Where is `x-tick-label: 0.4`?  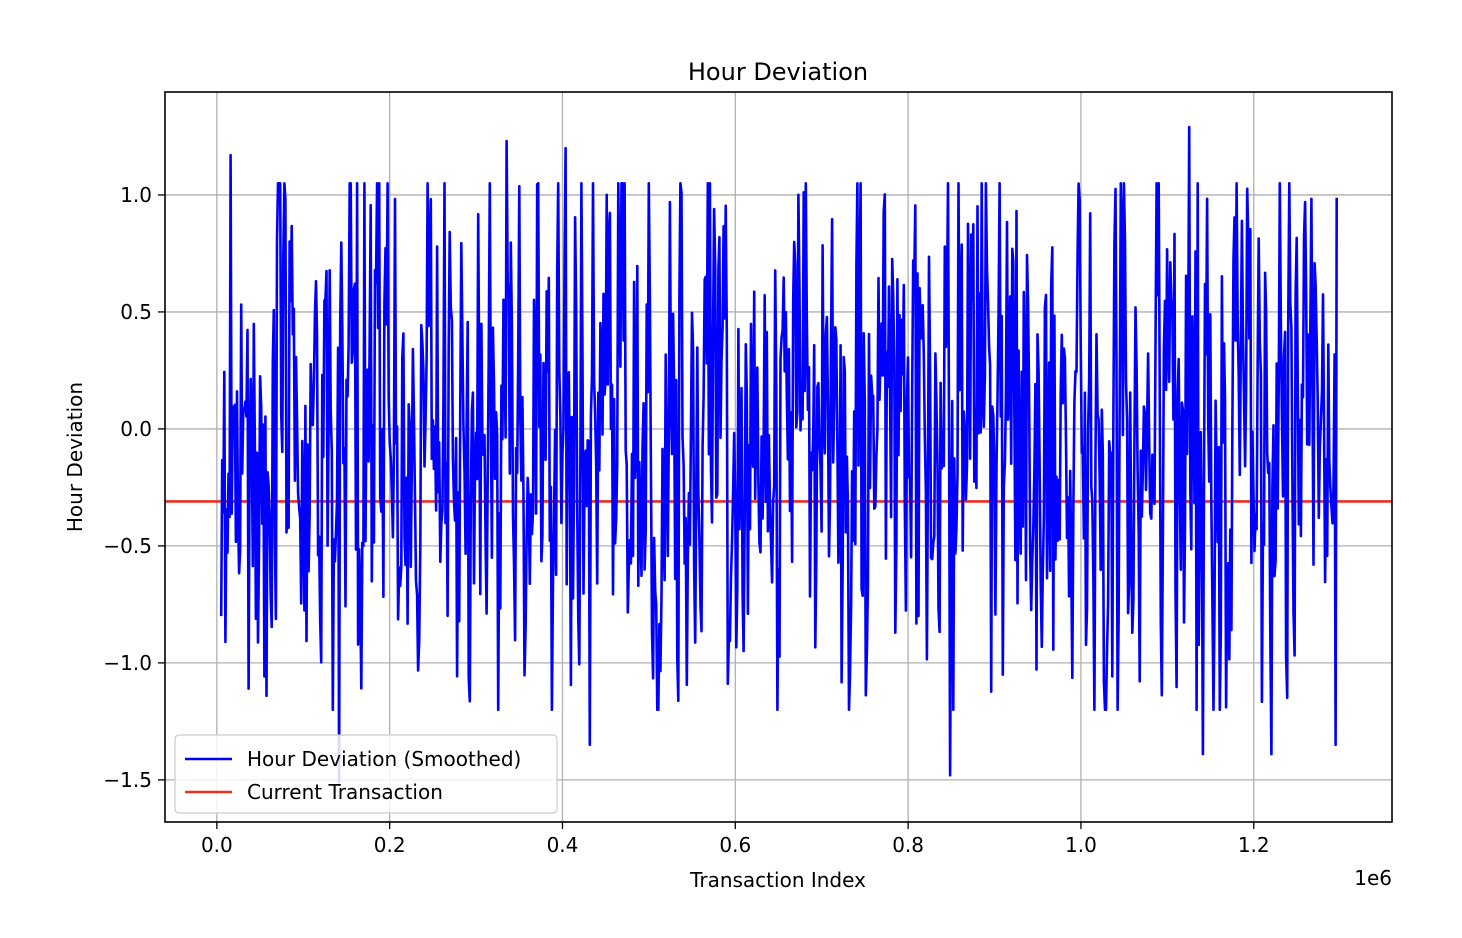 x-tick-label: 0.4 is located at coordinates (563, 845).